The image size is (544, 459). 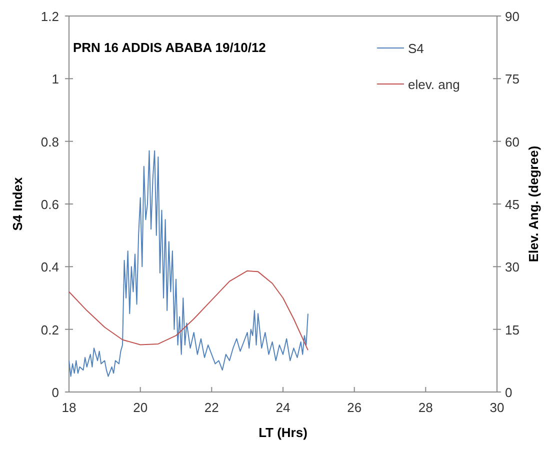 What do you see at coordinates (512, 79) in the screenshot?
I see `y2-tick-label: 75` at bounding box center [512, 79].